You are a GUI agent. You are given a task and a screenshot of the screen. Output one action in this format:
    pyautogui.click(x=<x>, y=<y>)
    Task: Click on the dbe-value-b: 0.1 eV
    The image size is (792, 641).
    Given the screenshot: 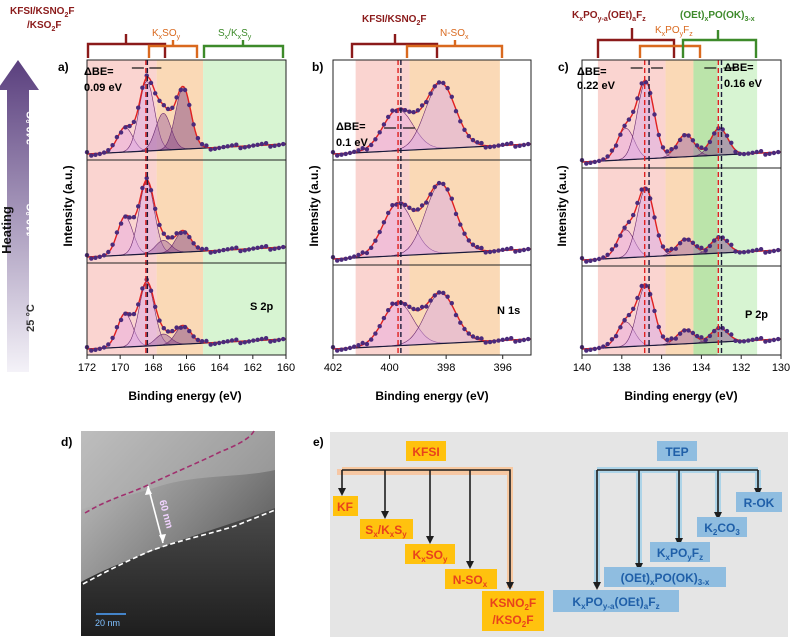 What is the action you would take?
    pyautogui.click(x=352, y=143)
    